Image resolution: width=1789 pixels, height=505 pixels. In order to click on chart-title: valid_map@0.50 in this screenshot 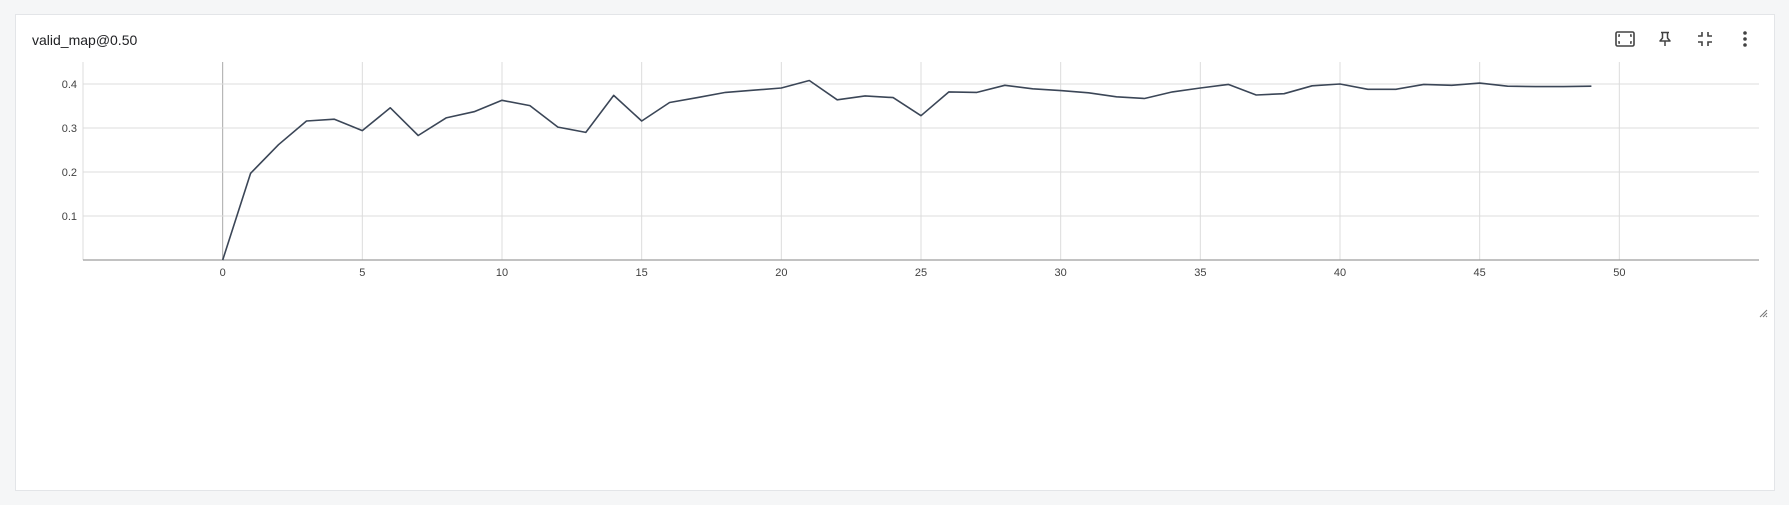, I will do `click(85, 40)`.